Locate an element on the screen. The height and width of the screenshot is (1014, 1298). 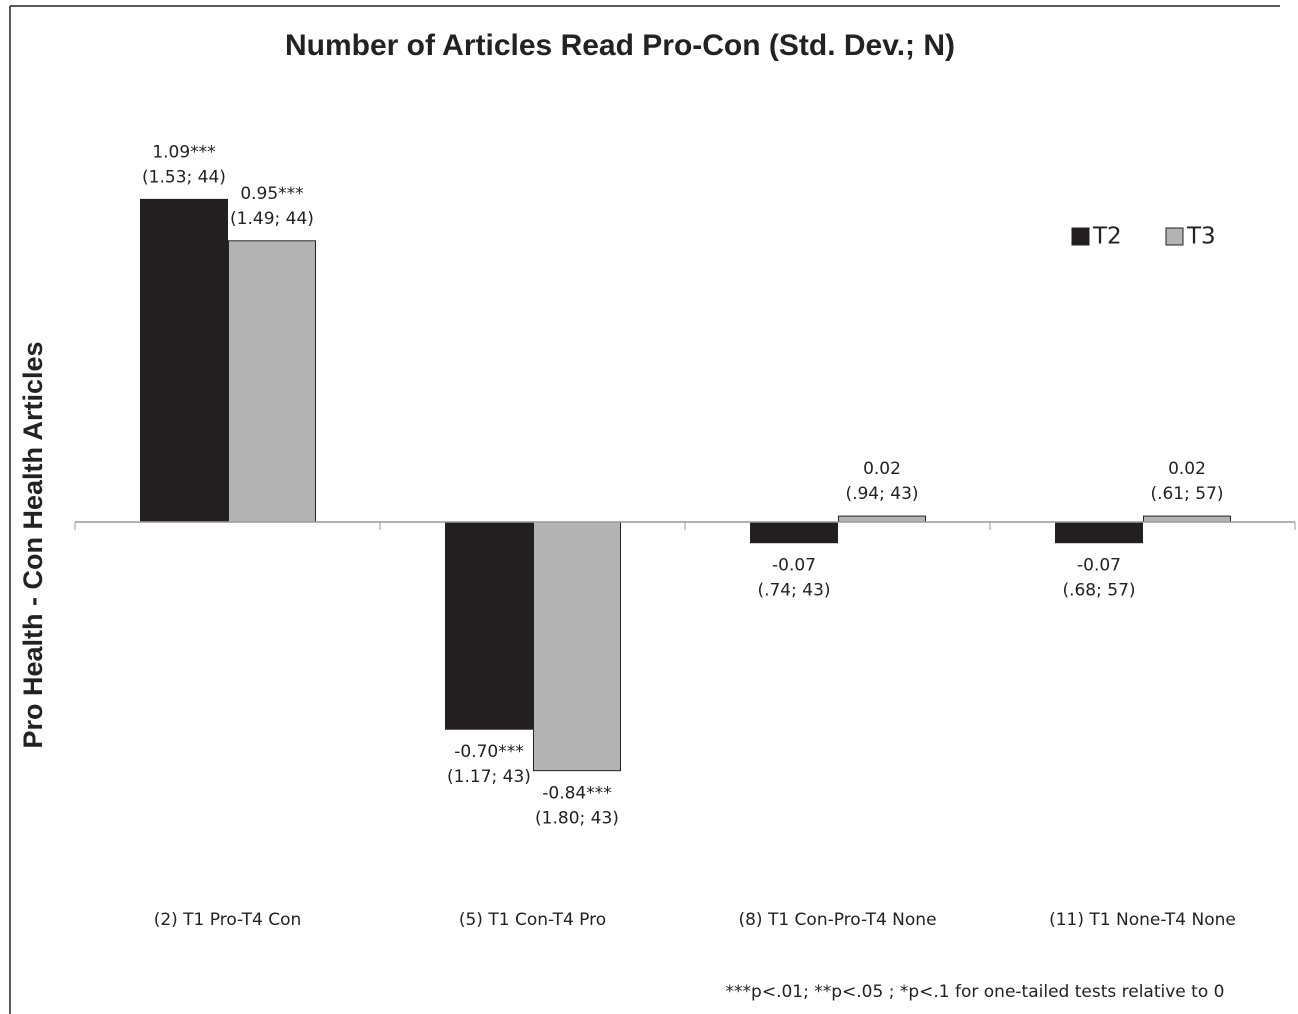
x-tick-label: (8) T1 Con-Pro-T4 None is located at coordinates (837, 920).